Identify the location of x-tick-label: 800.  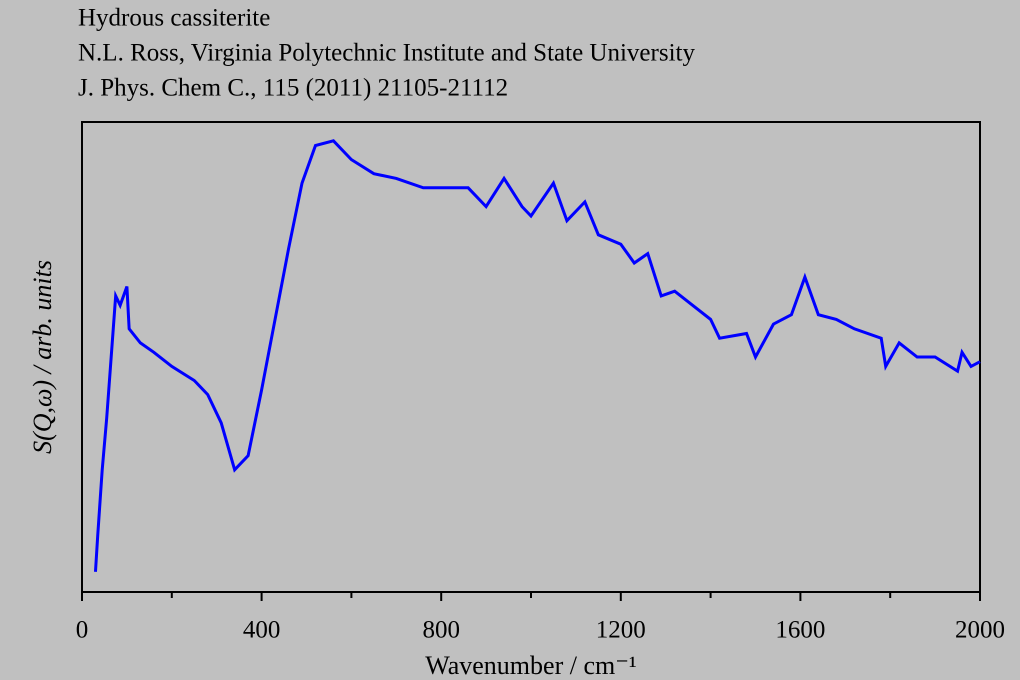
(441, 630).